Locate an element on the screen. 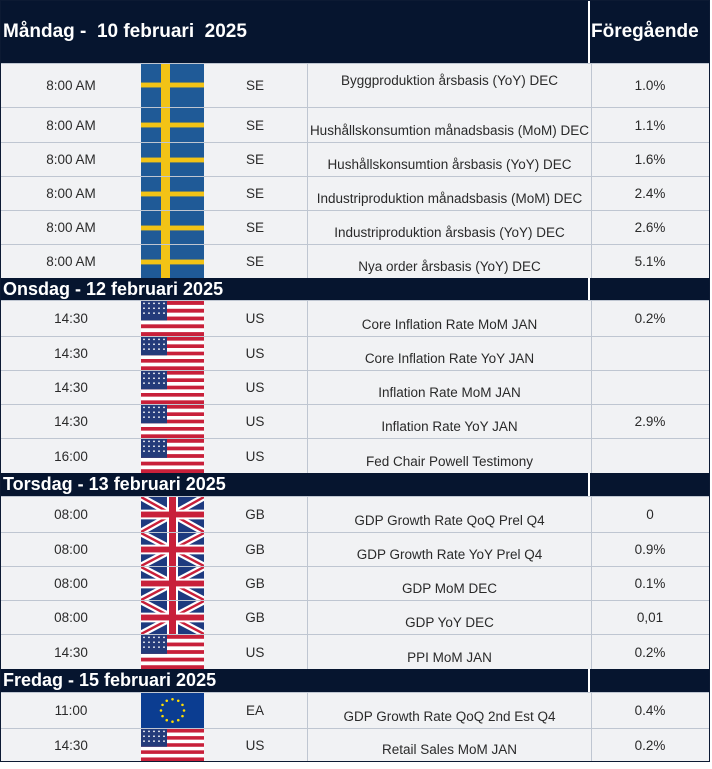  previous-cell: 0.4% is located at coordinates (650, 710).